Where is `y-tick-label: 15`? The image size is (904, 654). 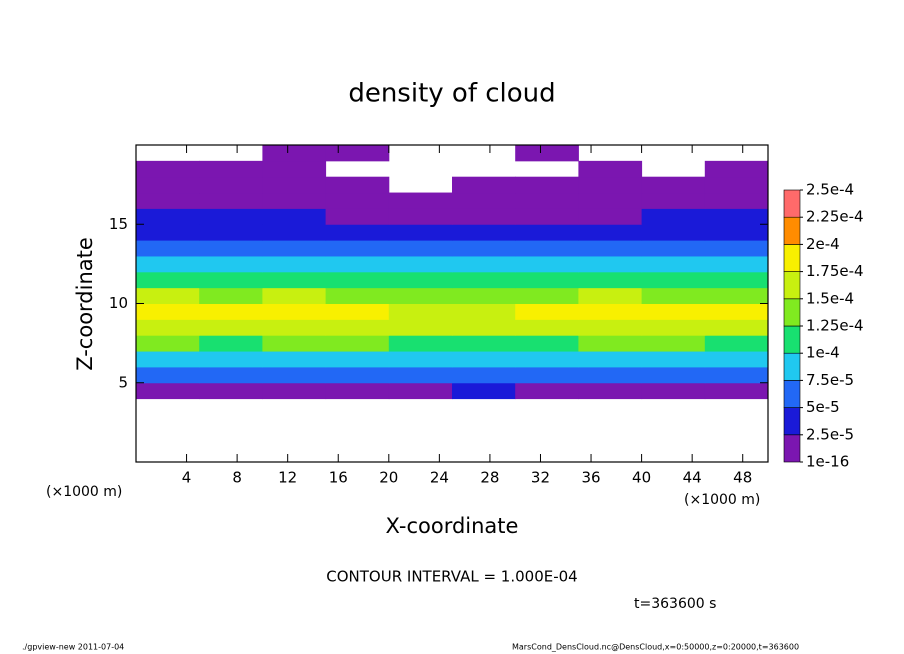 y-tick-label: 15 is located at coordinates (118, 224).